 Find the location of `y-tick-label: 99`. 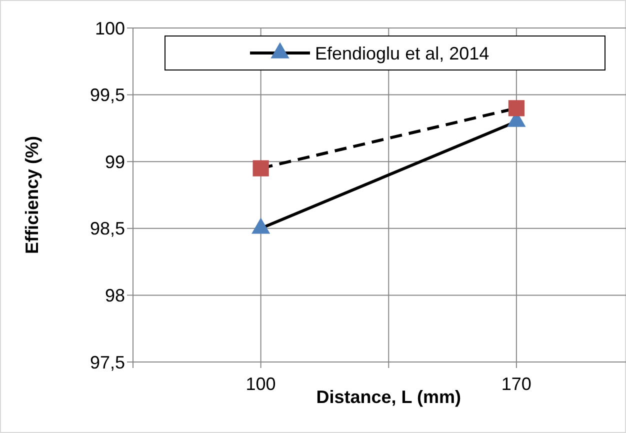

y-tick-label: 99 is located at coordinates (114, 162).